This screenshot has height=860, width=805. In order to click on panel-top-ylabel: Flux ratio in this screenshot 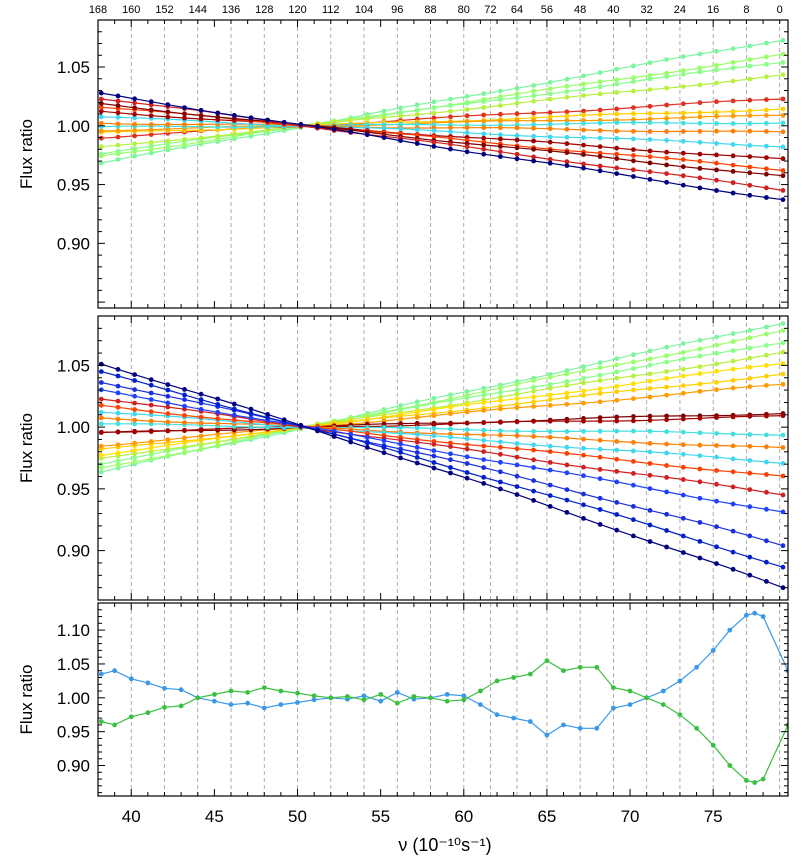, I will do `click(26, 154)`.